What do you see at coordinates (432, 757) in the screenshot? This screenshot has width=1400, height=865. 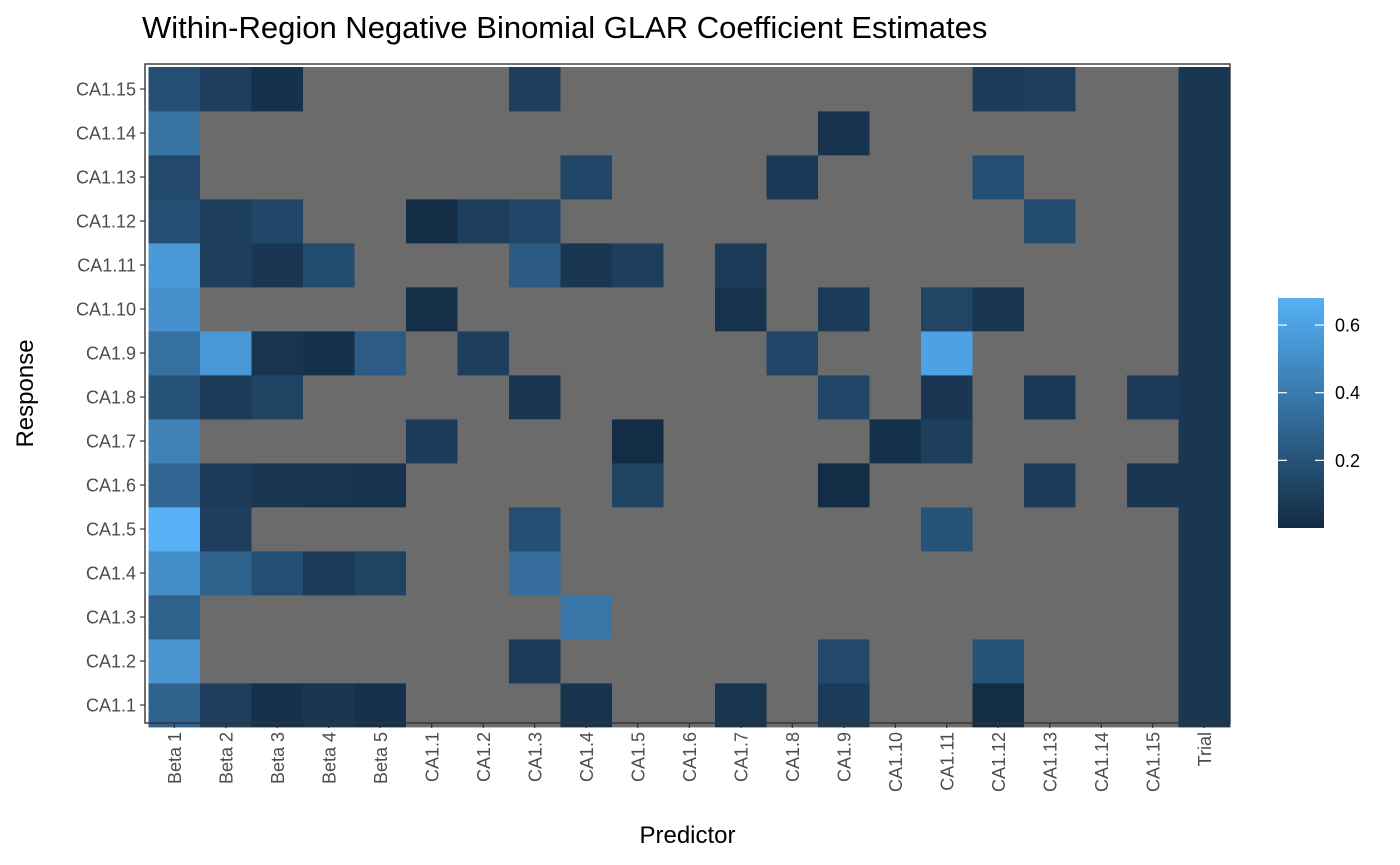 I see `x-tick-label: CA1.1` at bounding box center [432, 757].